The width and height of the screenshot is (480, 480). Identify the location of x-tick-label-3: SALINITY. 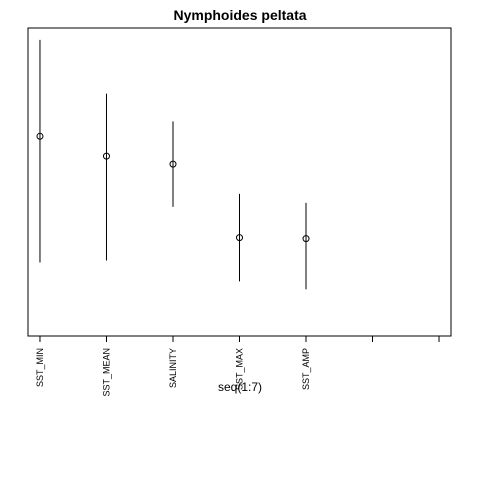
(173, 368).